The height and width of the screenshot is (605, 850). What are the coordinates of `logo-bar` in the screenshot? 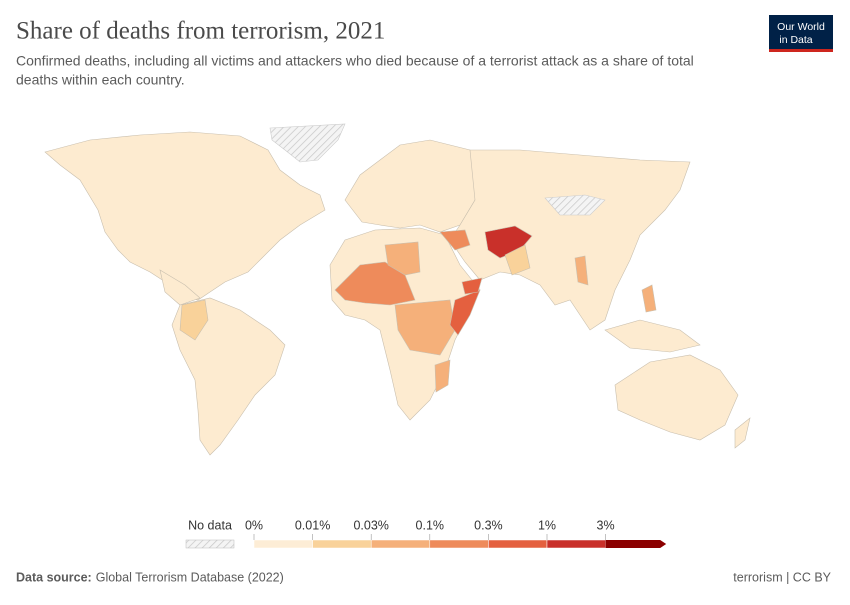 It's located at (801, 50).